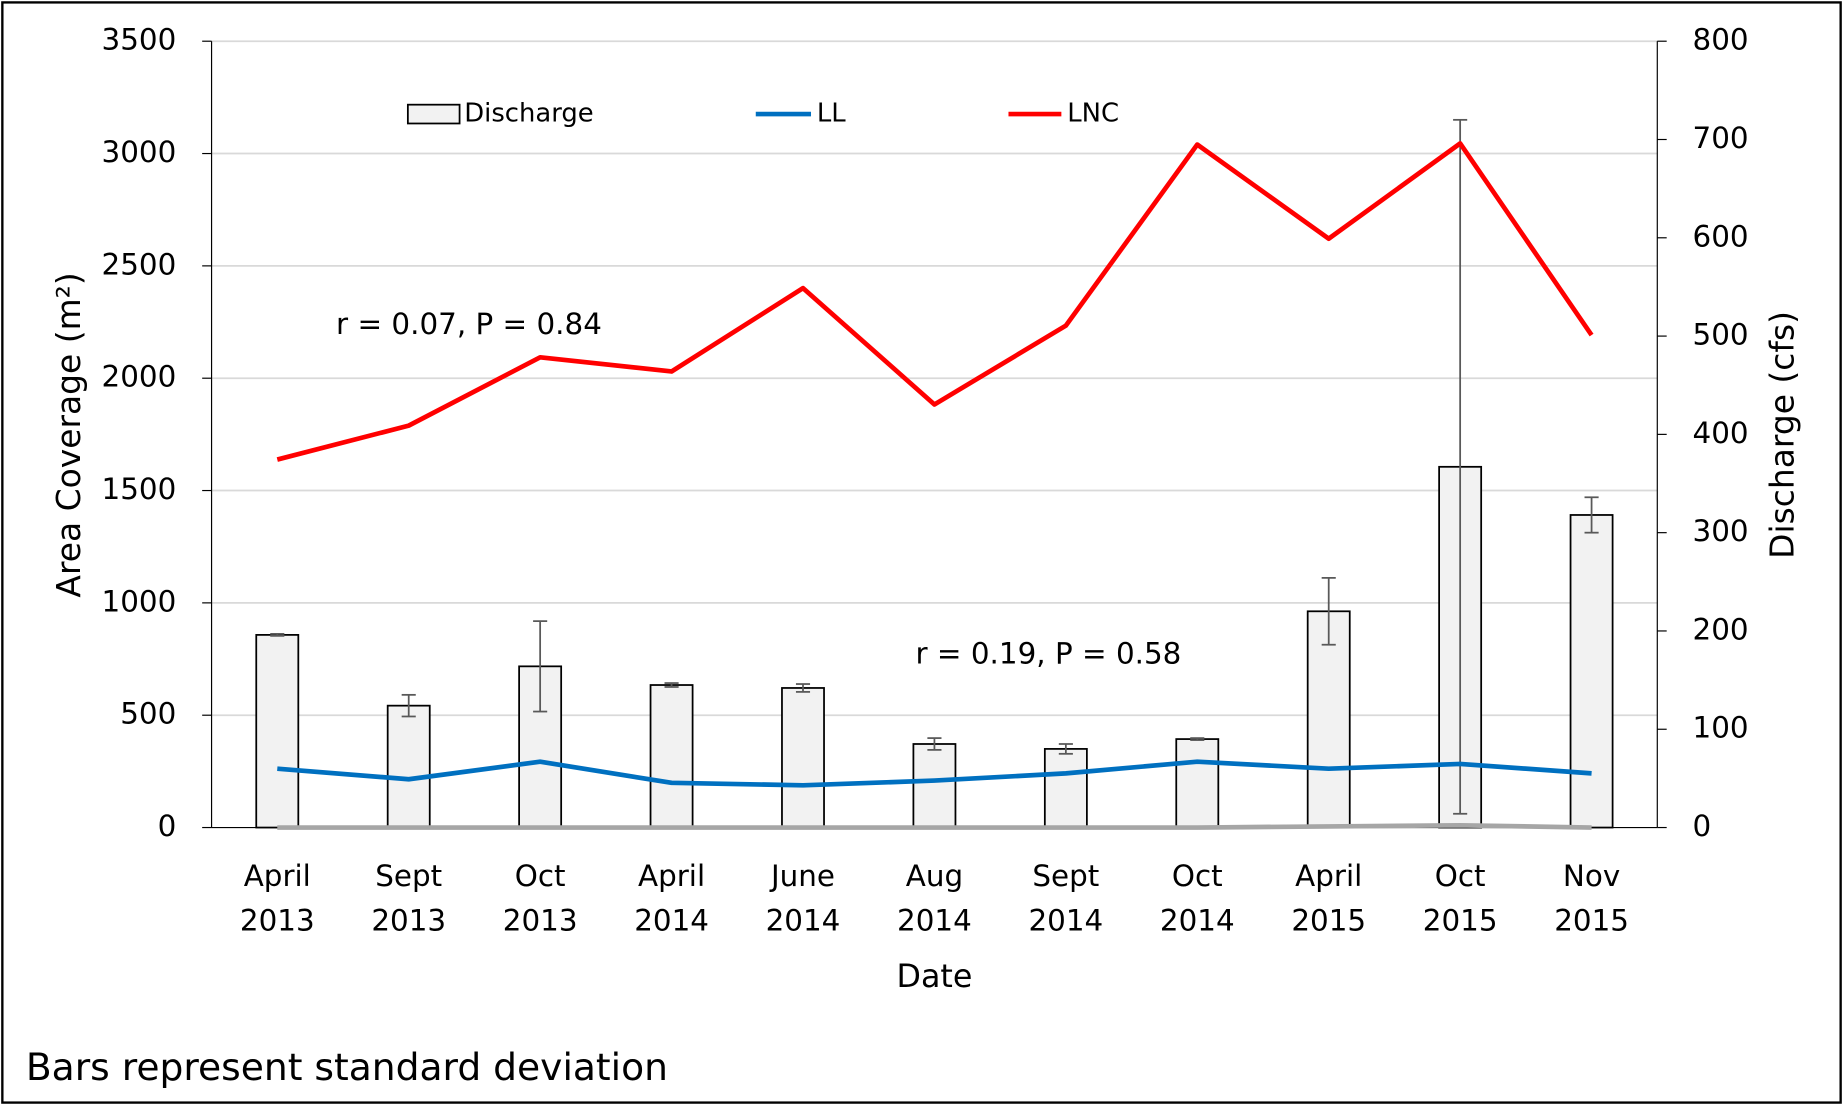  What do you see at coordinates (803, 897) in the screenshot?
I see `x-tick-label: June 2014` at bounding box center [803, 897].